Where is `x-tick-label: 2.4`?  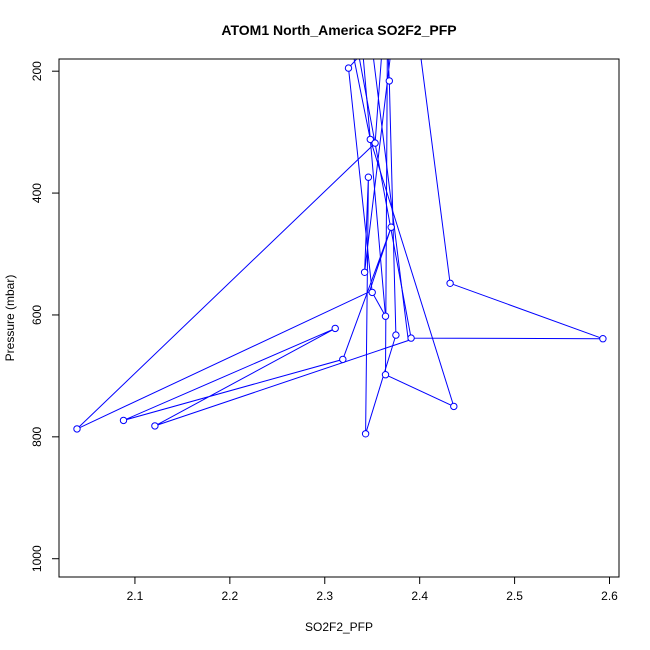 x-tick-label: 2.4 is located at coordinates (419, 596).